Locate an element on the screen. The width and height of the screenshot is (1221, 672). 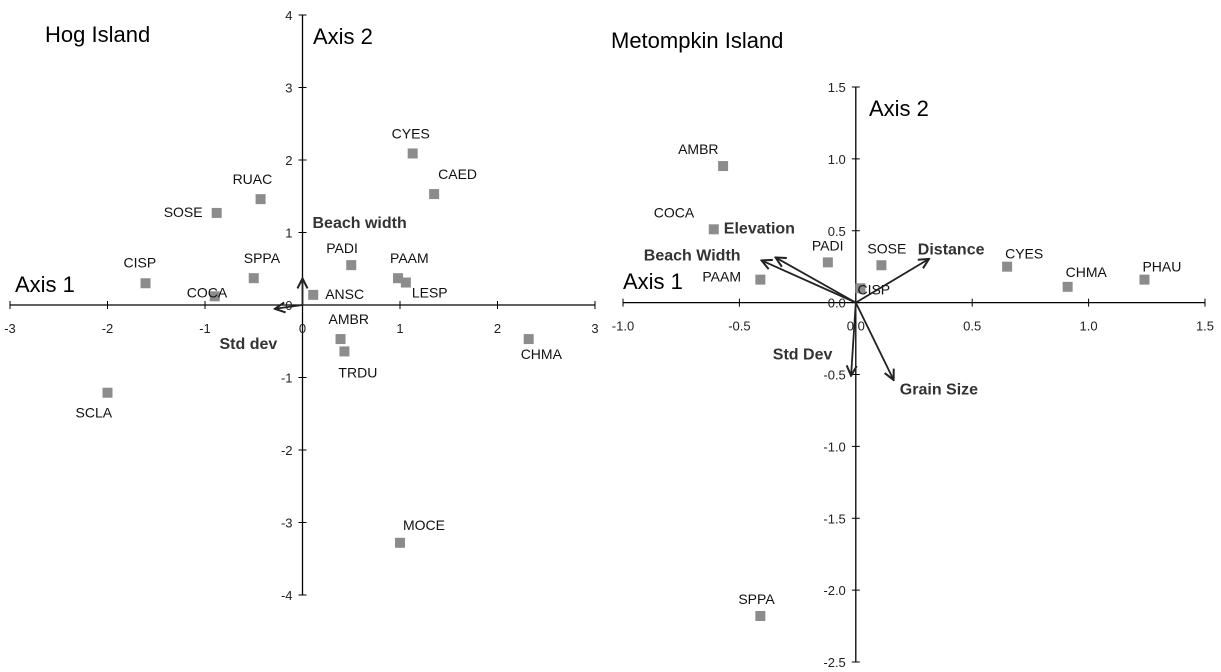
vector-grain-size is located at coordinates (873, 340).